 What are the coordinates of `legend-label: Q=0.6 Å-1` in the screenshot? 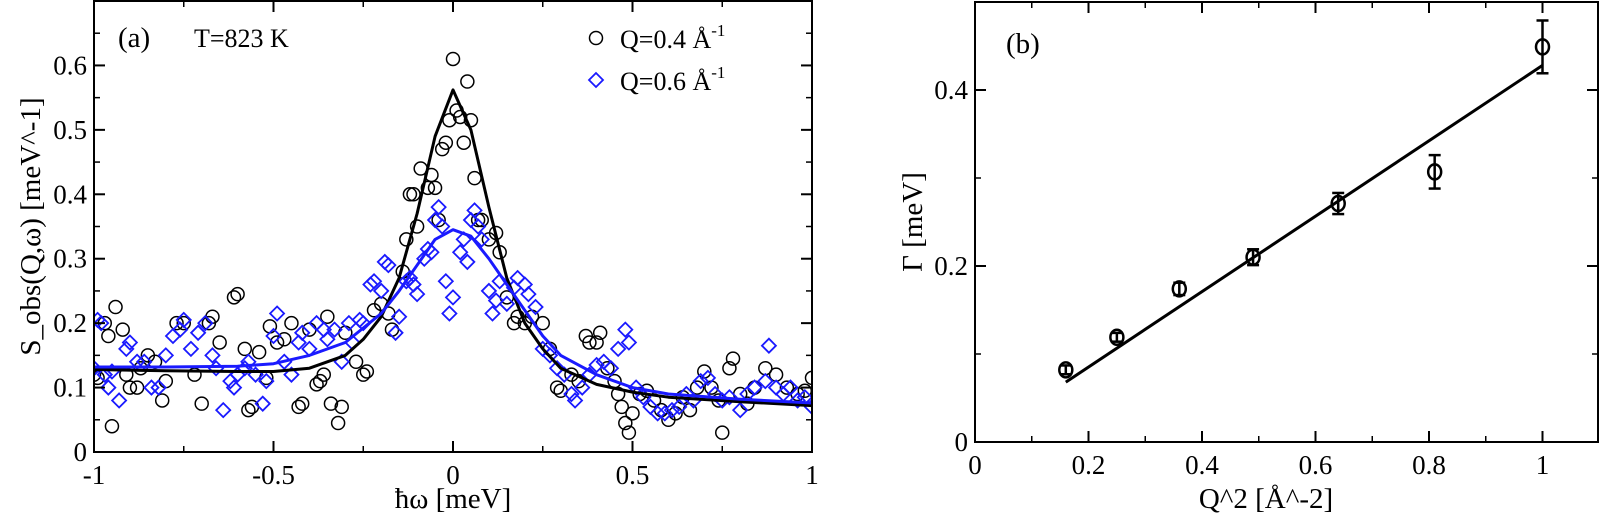 It's located at (672, 79).